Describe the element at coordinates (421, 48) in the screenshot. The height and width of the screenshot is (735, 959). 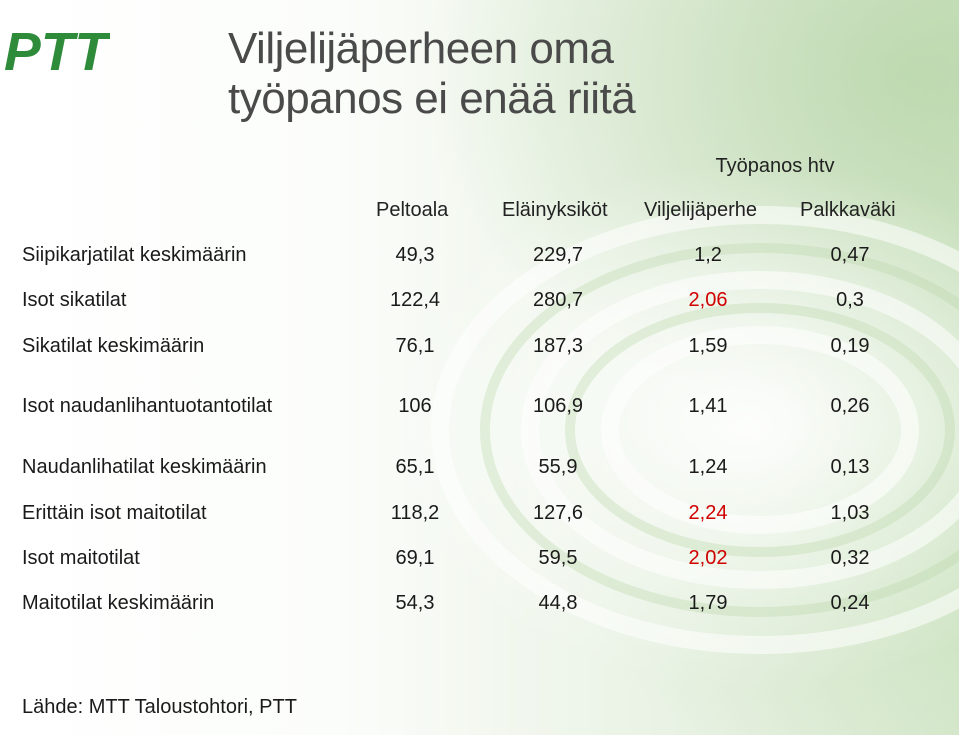
I see `title-line-1: Viljelijäperheen oma` at that location.